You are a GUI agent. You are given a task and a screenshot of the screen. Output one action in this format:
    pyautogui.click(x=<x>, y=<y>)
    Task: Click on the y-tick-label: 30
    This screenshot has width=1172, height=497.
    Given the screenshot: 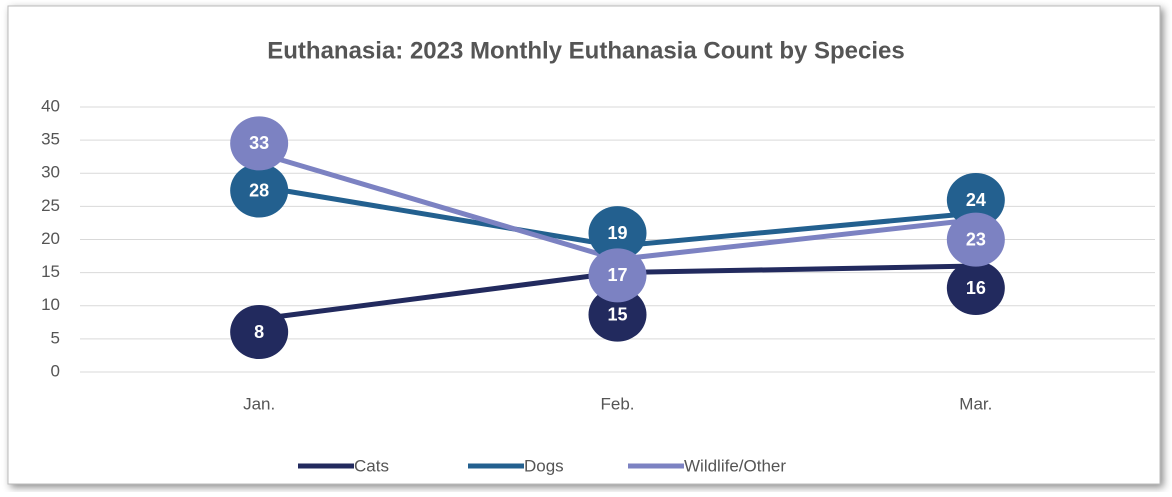 What is the action you would take?
    pyautogui.click(x=50, y=172)
    